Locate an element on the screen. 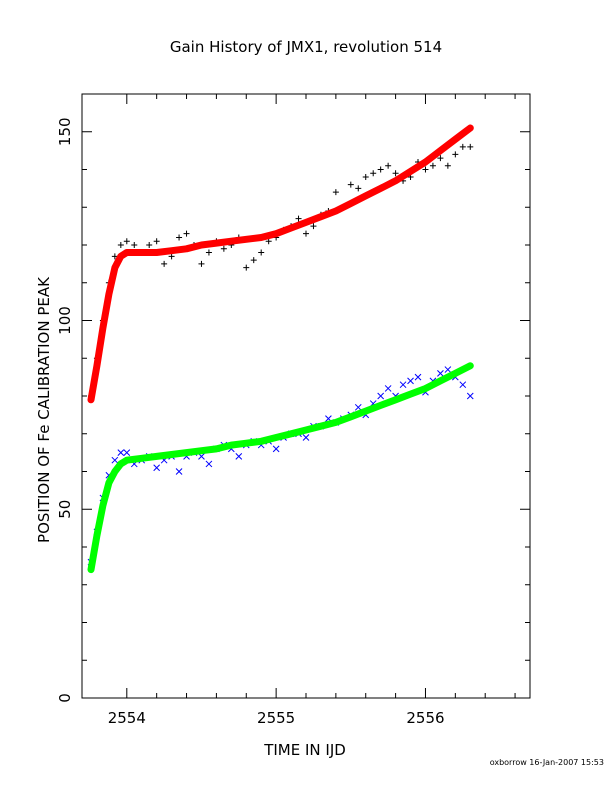  y-tick-label: 150 is located at coordinates (65, 131).